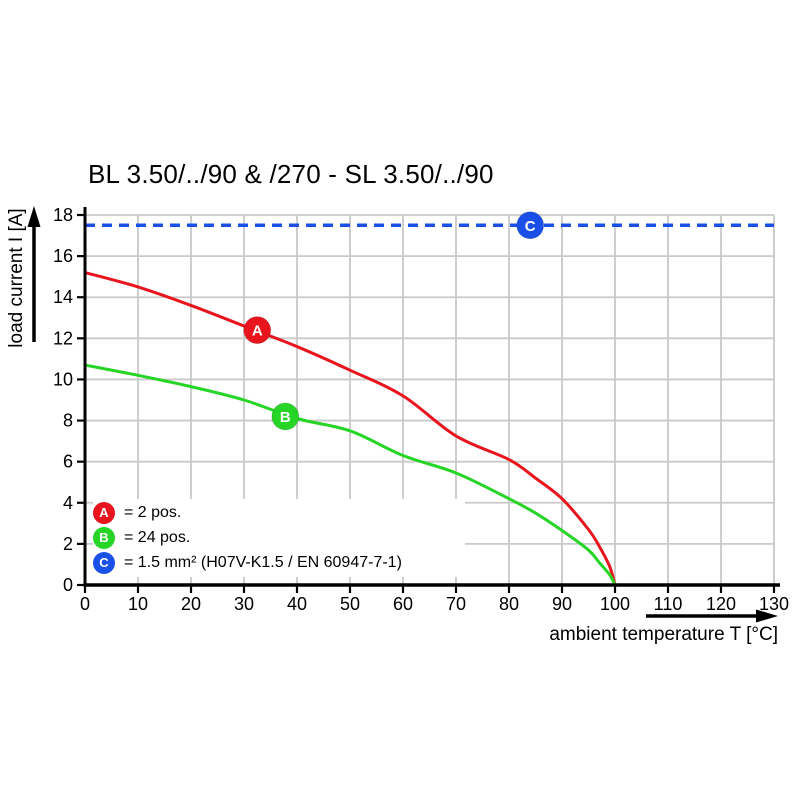  I want to click on x-tick-label: 40, so click(297, 604).